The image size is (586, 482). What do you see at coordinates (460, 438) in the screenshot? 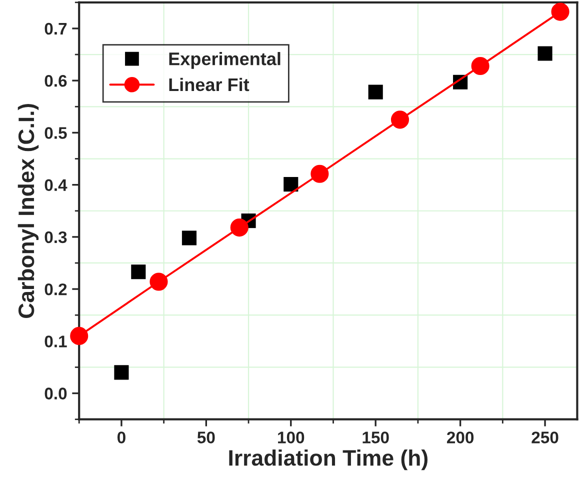
I see `x-tick-label: 200` at bounding box center [460, 438].